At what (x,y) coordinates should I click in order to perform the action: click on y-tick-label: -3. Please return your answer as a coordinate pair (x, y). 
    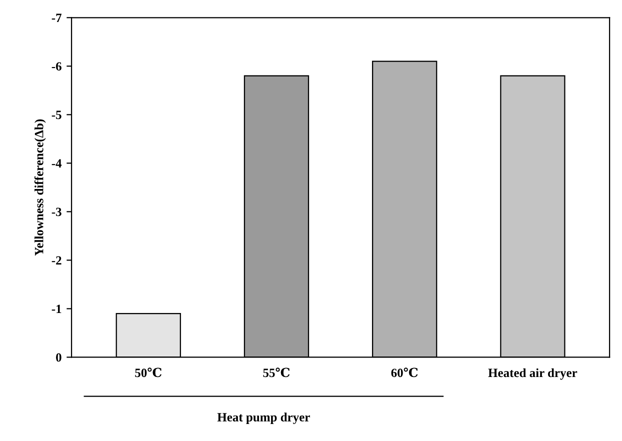
    Looking at the image, I should click on (57, 212).